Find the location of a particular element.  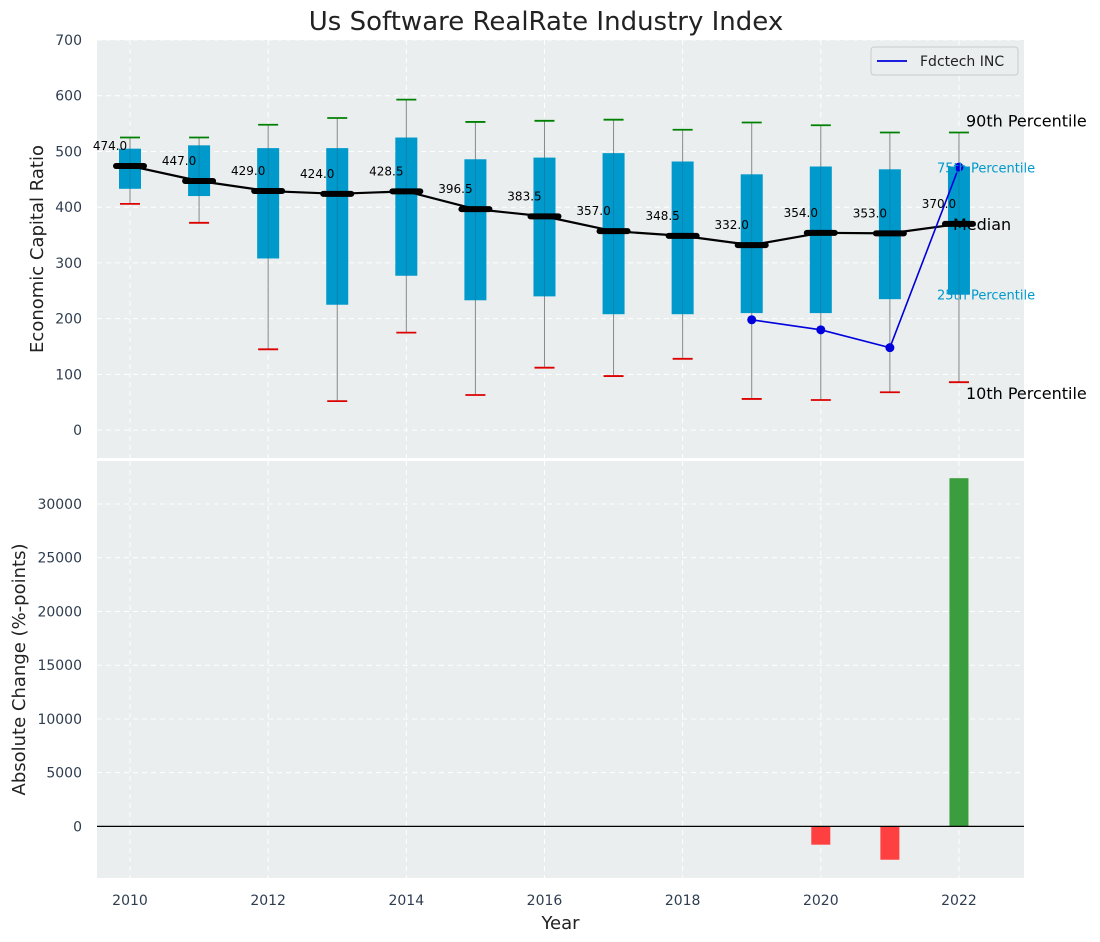

median-value-label: 474.0 is located at coordinates (110, 146).